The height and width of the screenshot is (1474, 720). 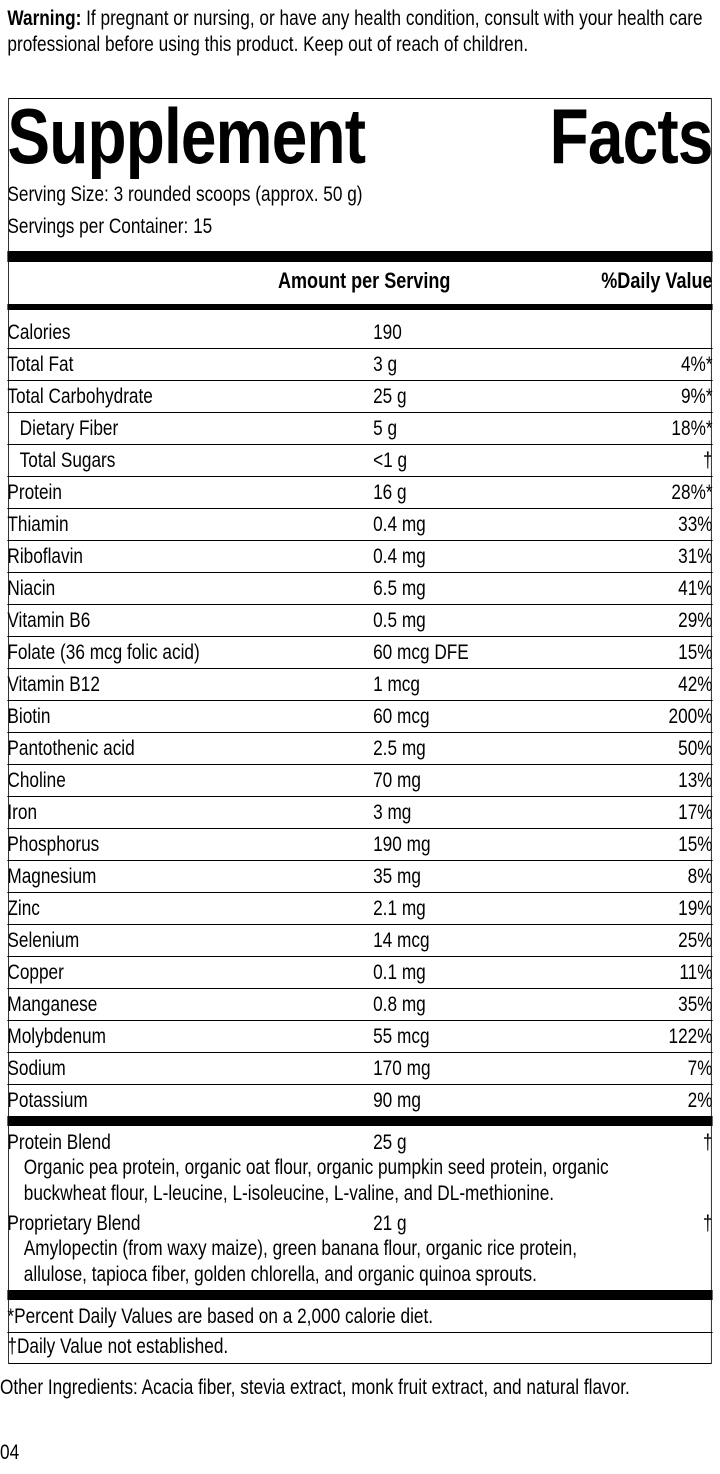 What do you see at coordinates (360, 429) in the screenshot?
I see `nutrient-row: Dietary Fiber 5 g 18%*` at bounding box center [360, 429].